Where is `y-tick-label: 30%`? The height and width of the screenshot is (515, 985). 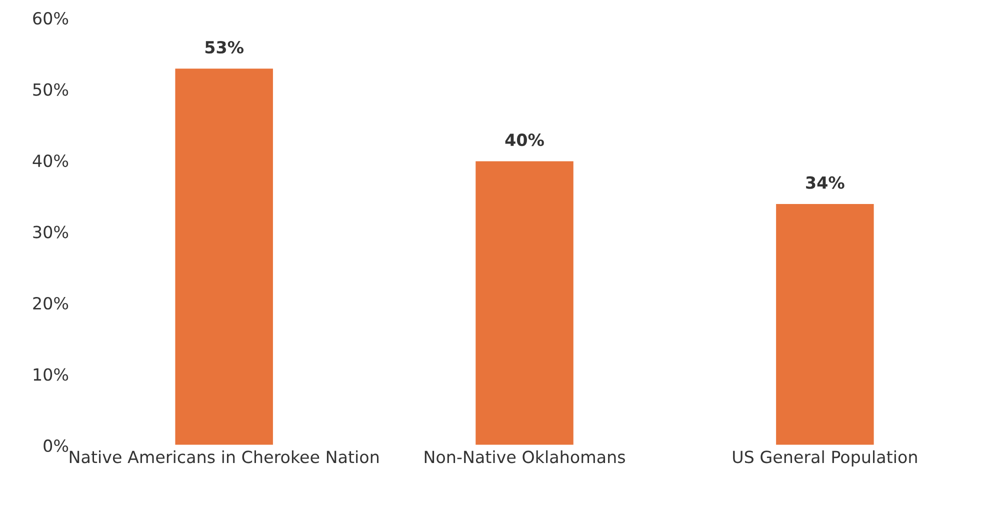
y-tick-label: 30% is located at coordinates (50, 232).